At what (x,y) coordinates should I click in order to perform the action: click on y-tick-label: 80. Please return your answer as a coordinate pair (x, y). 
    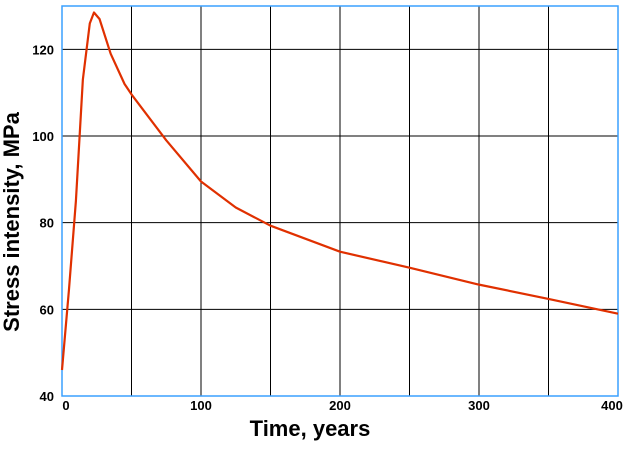
    Looking at the image, I should click on (47, 223).